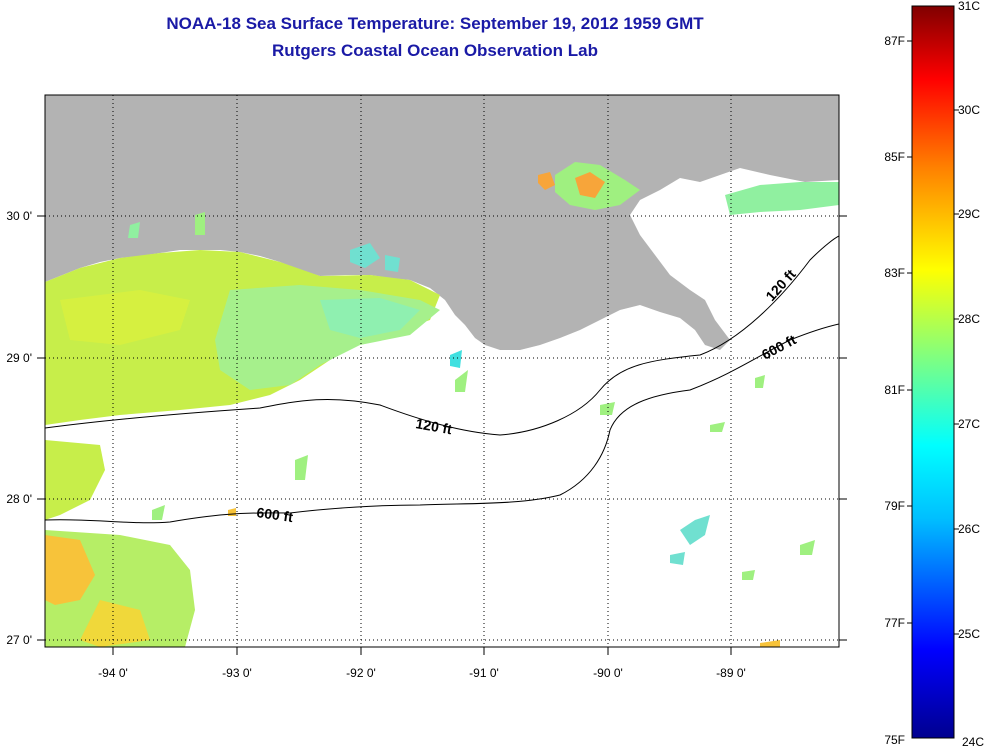  Describe the element at coordinates (361, 673) in the screenshot. I see `lon-label-92: -92 0'` at that location.